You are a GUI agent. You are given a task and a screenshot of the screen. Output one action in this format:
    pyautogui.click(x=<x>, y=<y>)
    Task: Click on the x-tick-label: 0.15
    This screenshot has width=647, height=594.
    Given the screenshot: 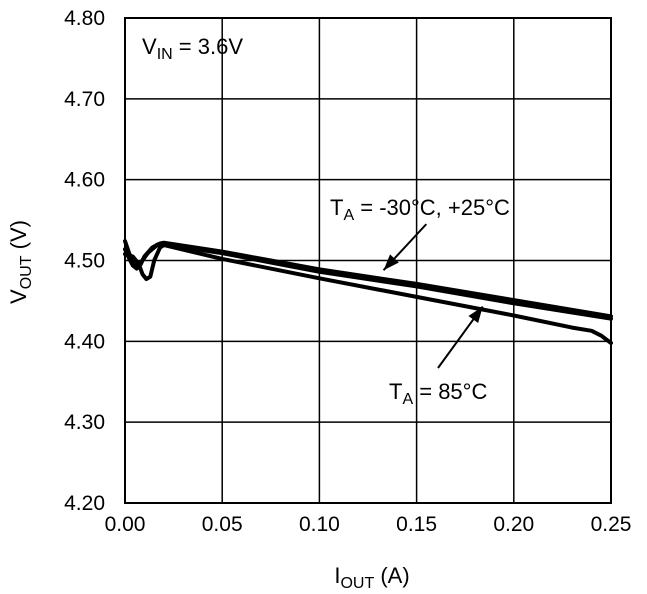 What is the action you would take?
    pyautogui.click(x=416, y=524)
    